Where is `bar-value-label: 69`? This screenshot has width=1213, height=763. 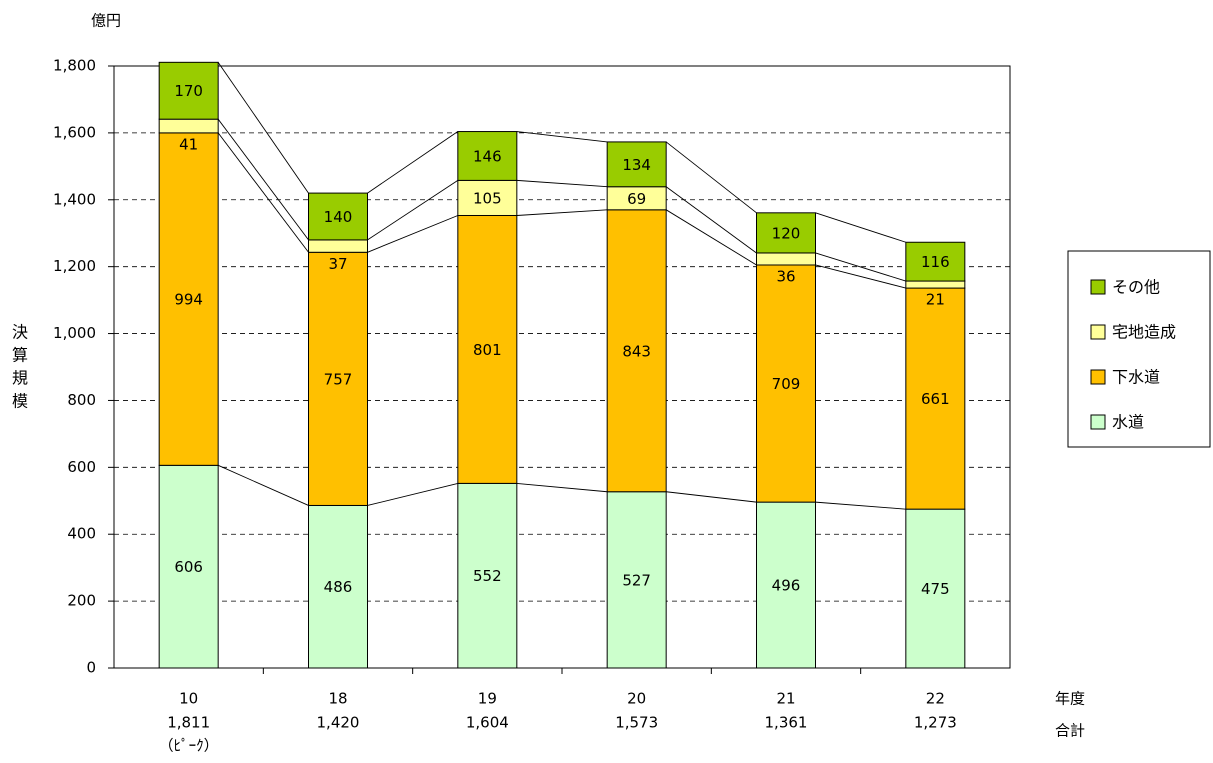
bar-value-label: 69 is located at coordinates (636, 199).